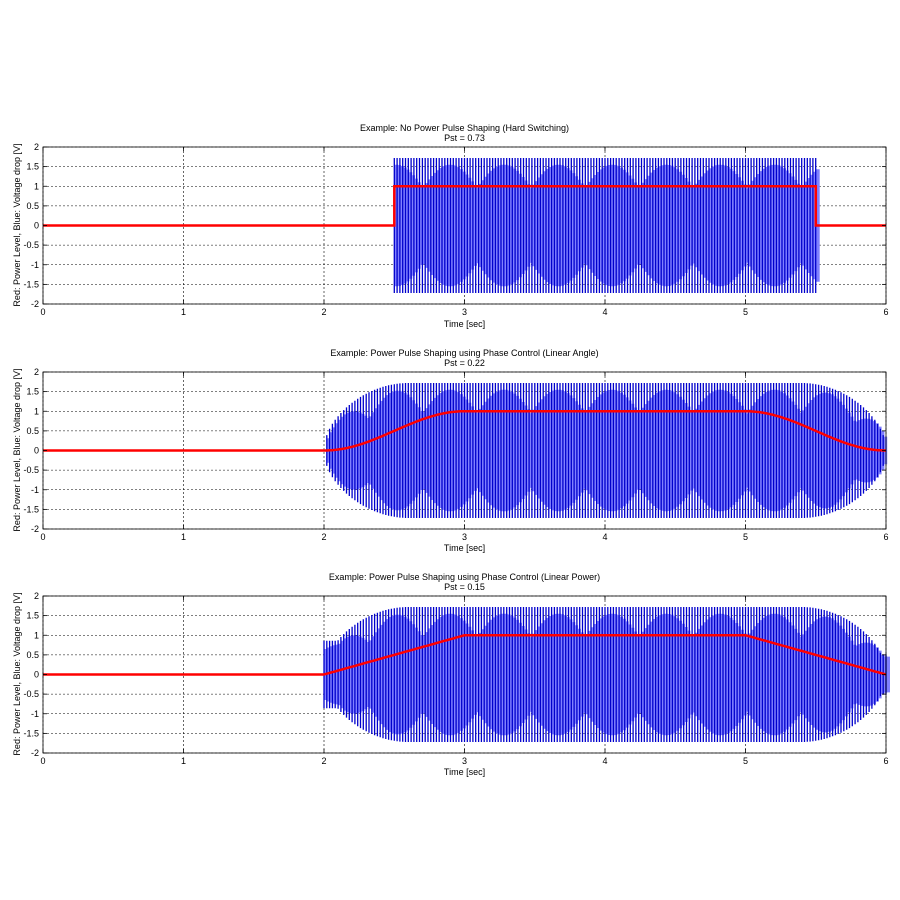 This screenshot has width=900, height=900. Describe the element at coordinates (464, 138) in the screenshot. I see `pst-value: Pst = 0.73` at that location.